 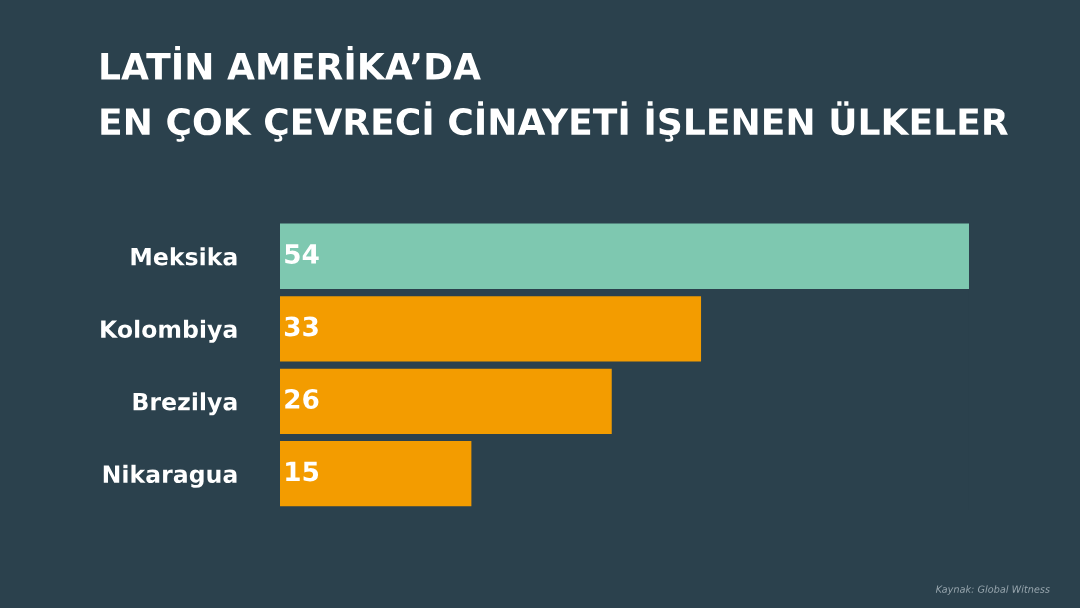 What do you see at coordinates (185, 404) in the screenshot?
I see `y-tick-label: Brezilya` at bounding box center [185, 404].